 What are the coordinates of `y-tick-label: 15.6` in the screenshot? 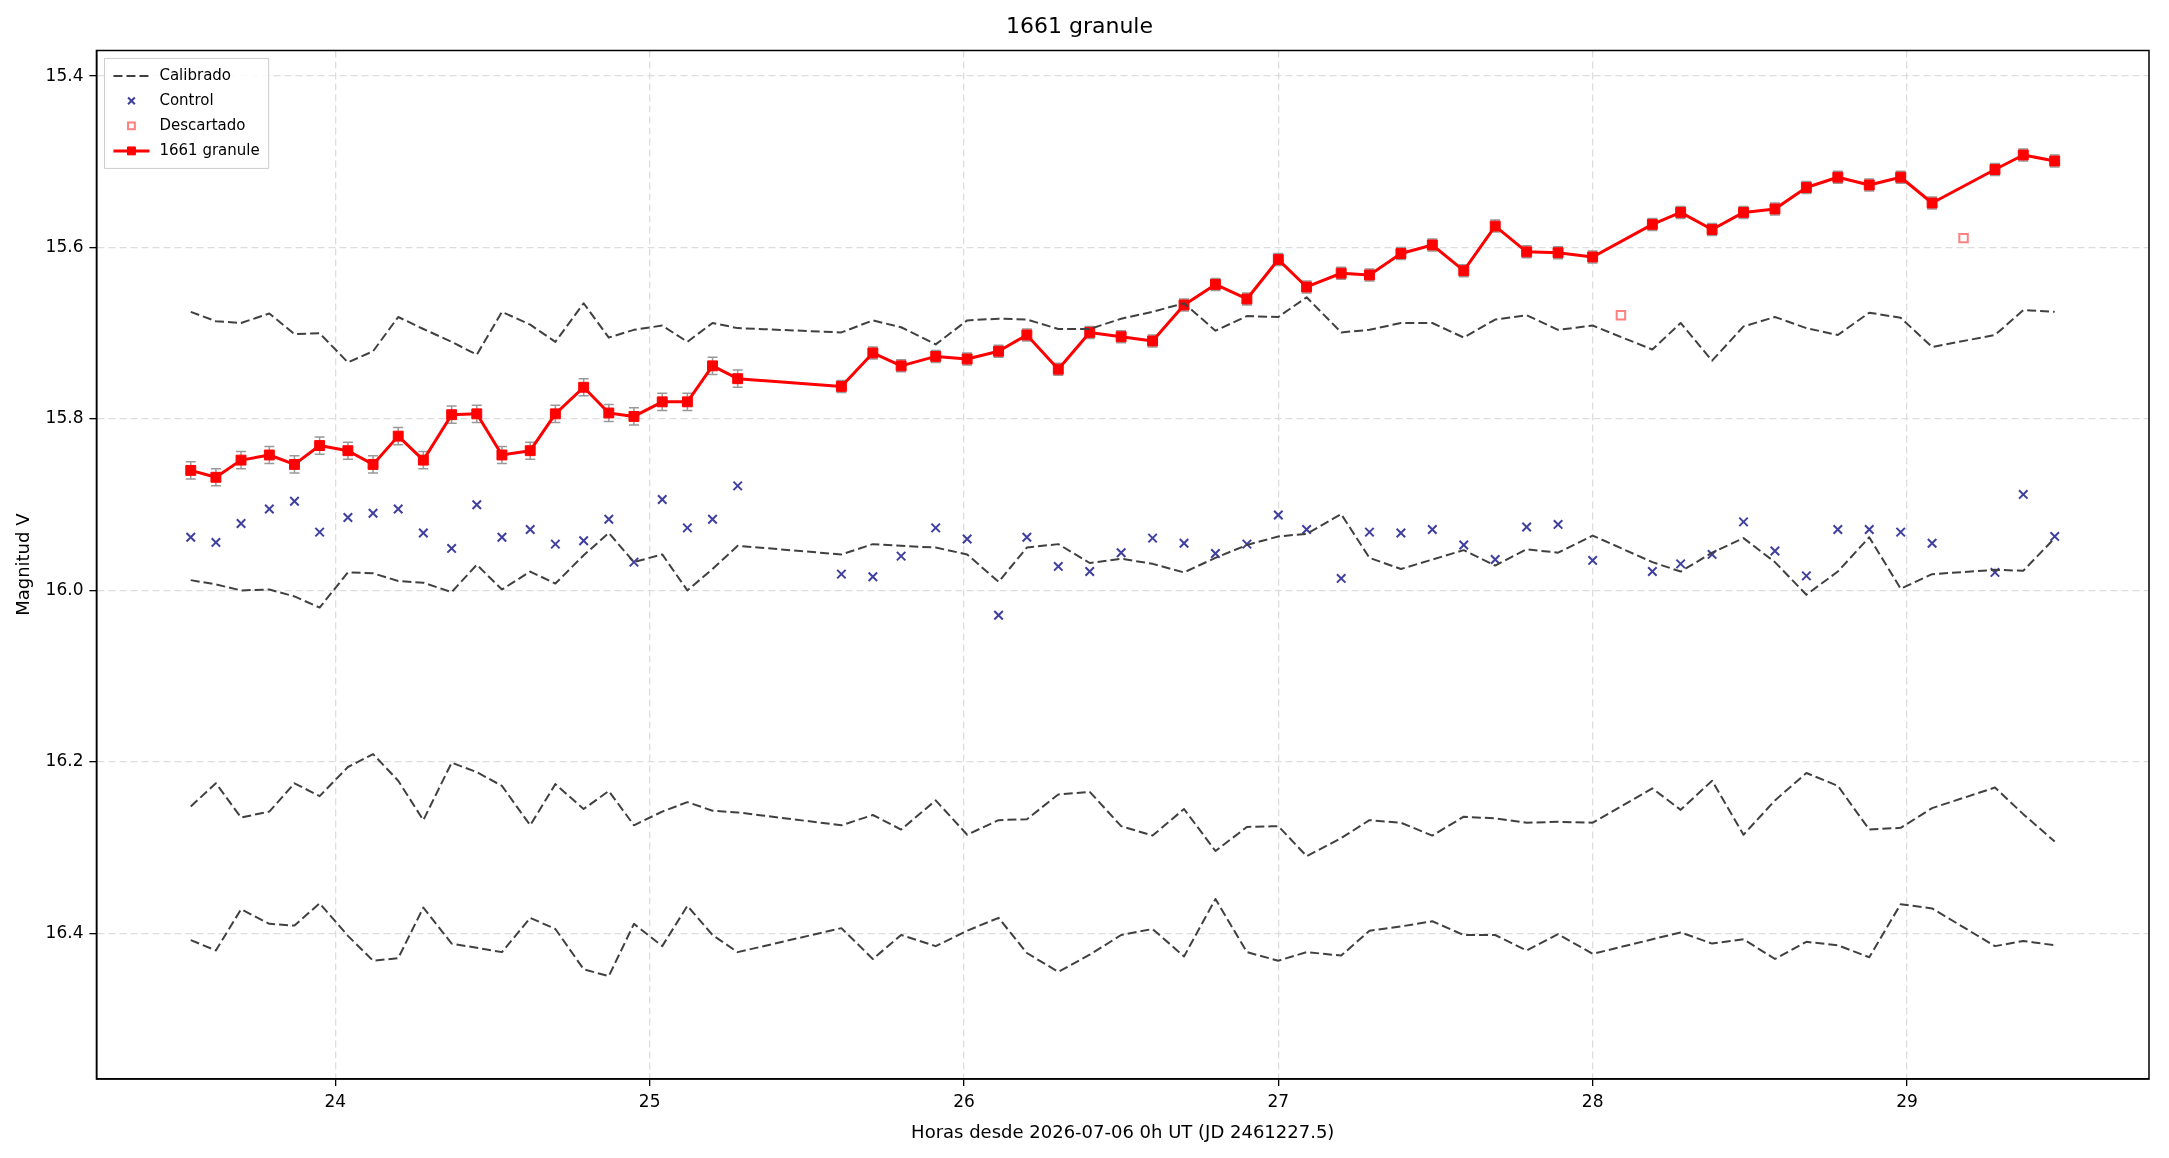 It's located at (64, 245).